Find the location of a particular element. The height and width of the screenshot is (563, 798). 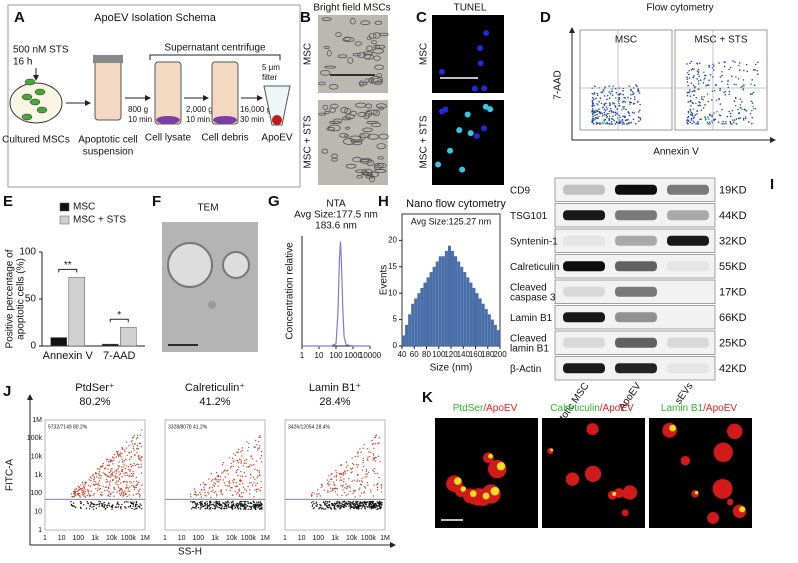

panel-label: G is located at coordinates (274, 201).